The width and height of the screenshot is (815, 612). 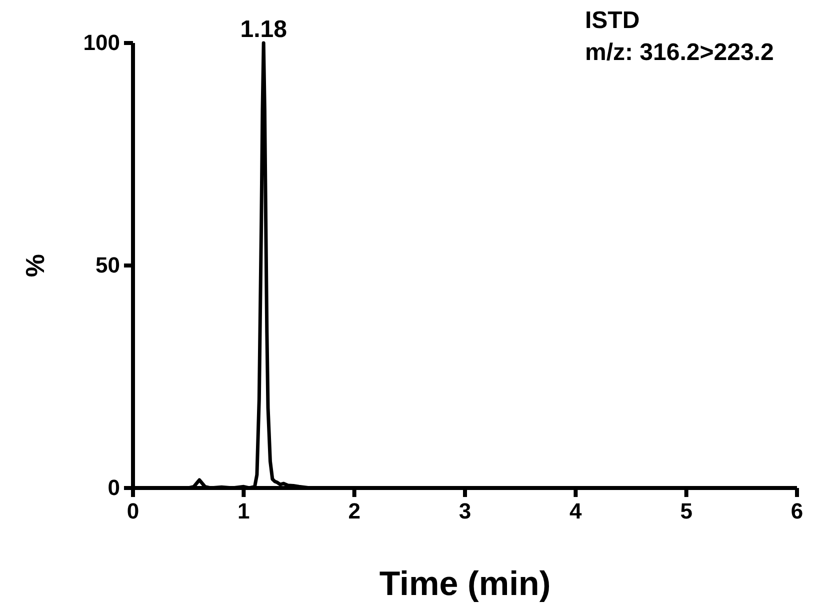 What do you see at coordinates (679, 52) in the screenshot?
I see `annotation: m/z: 316.2>223.2` at bounding box center [679, 52].